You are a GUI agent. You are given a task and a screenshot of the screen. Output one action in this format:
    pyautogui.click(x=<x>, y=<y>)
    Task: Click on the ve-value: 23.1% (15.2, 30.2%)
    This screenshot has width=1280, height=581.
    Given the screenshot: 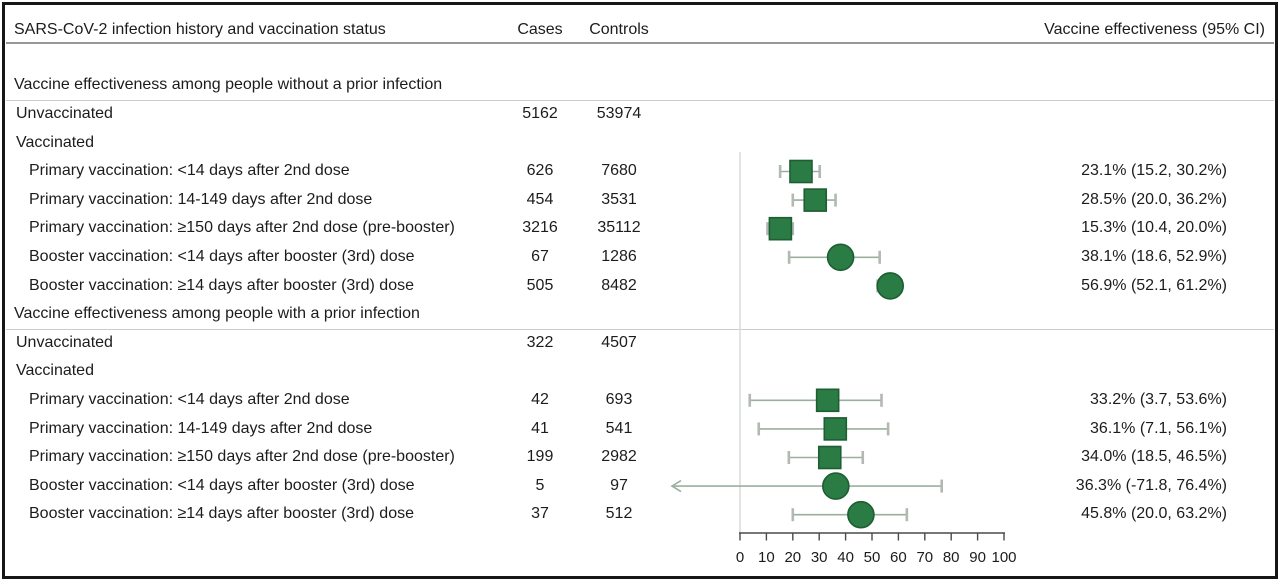 What is the action you would take?
    pyautogui.click(x=1154, y=171)
    